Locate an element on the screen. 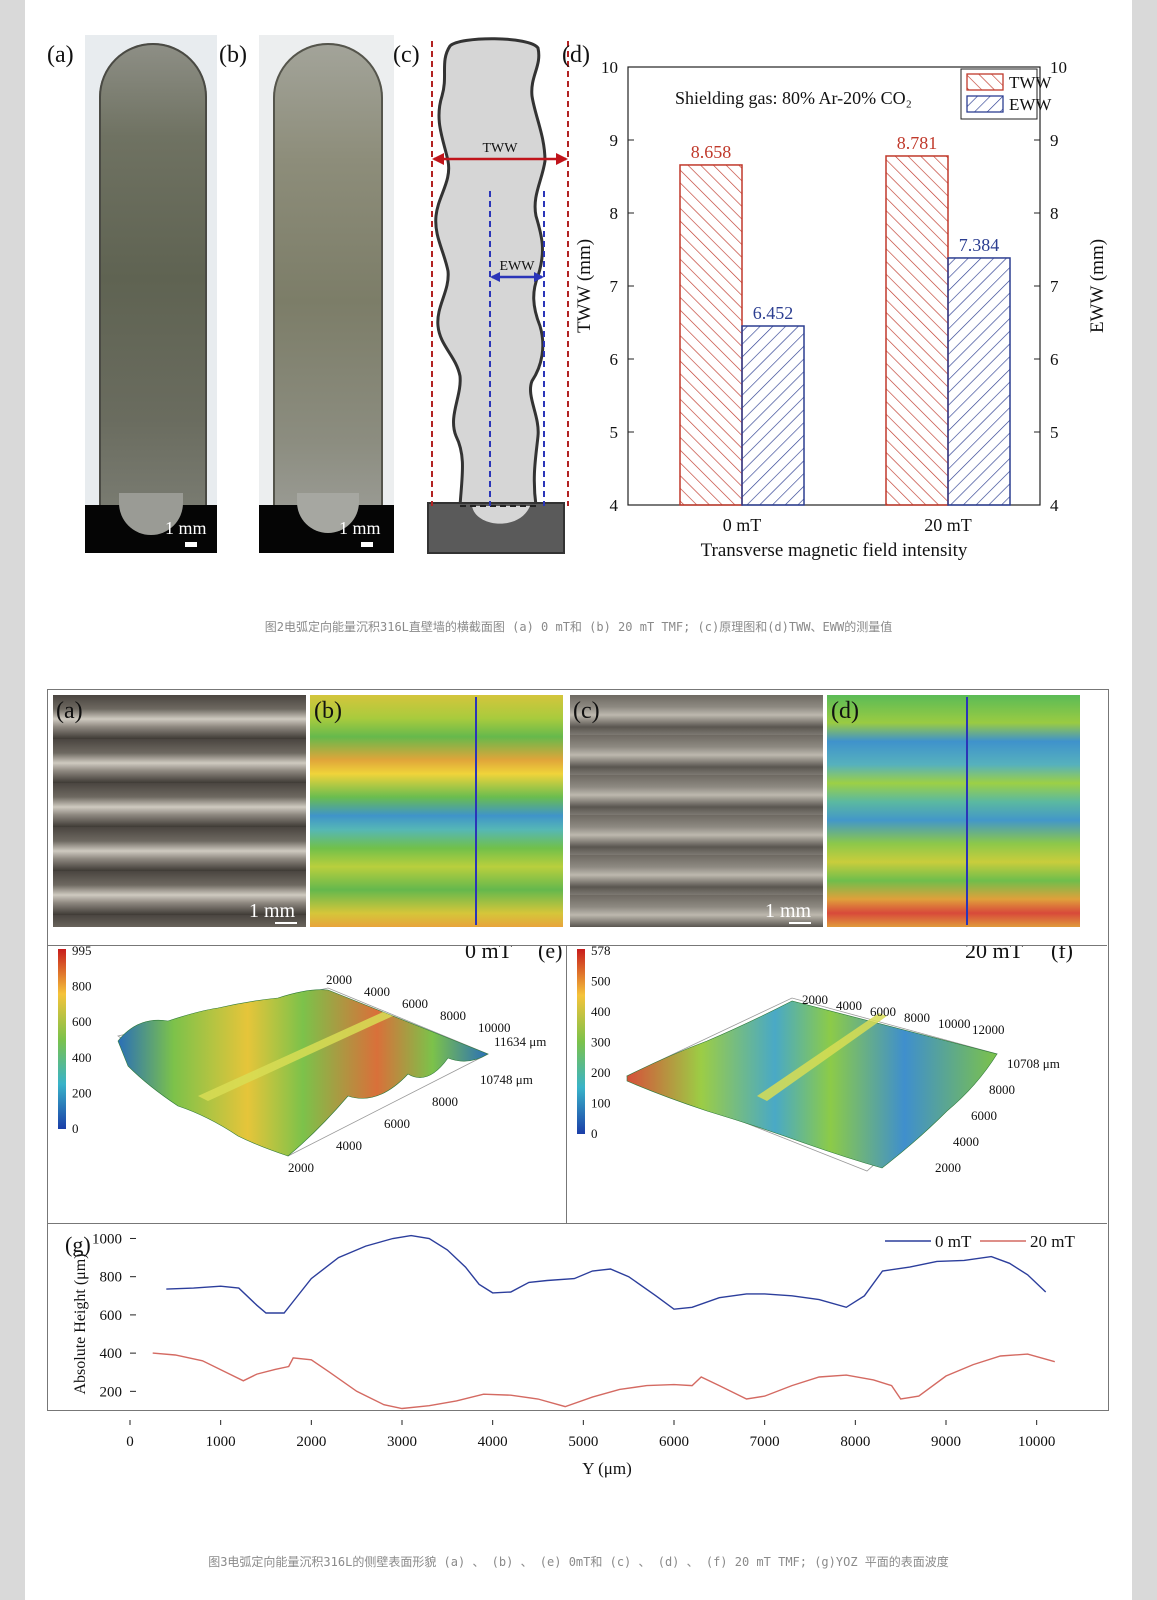 The image size is (1157, 1600). x-tick-label: 9000 is located at coordinates (946, 1442).